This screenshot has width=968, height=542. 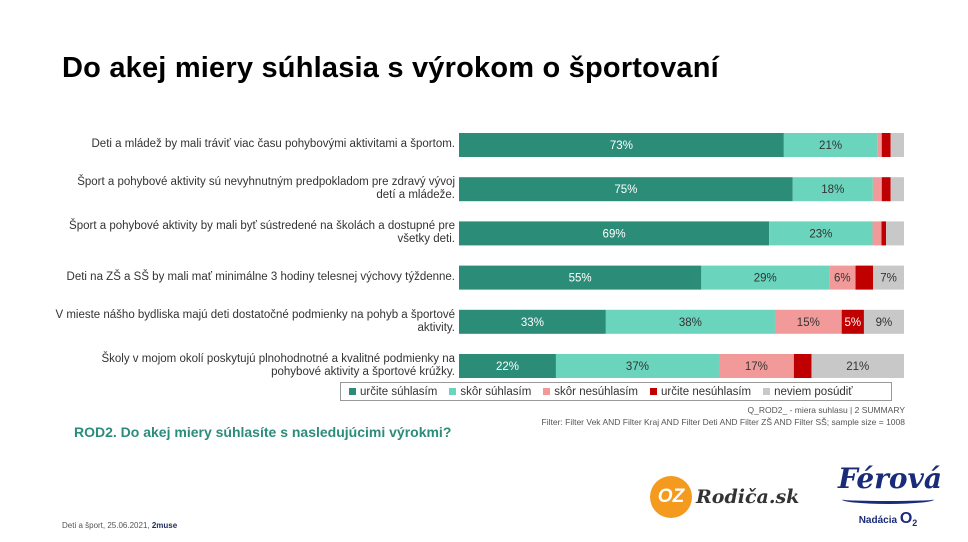 I want to click on footer-text: Deti a šport, 25.06.2021,, so click(x=106, y=525).